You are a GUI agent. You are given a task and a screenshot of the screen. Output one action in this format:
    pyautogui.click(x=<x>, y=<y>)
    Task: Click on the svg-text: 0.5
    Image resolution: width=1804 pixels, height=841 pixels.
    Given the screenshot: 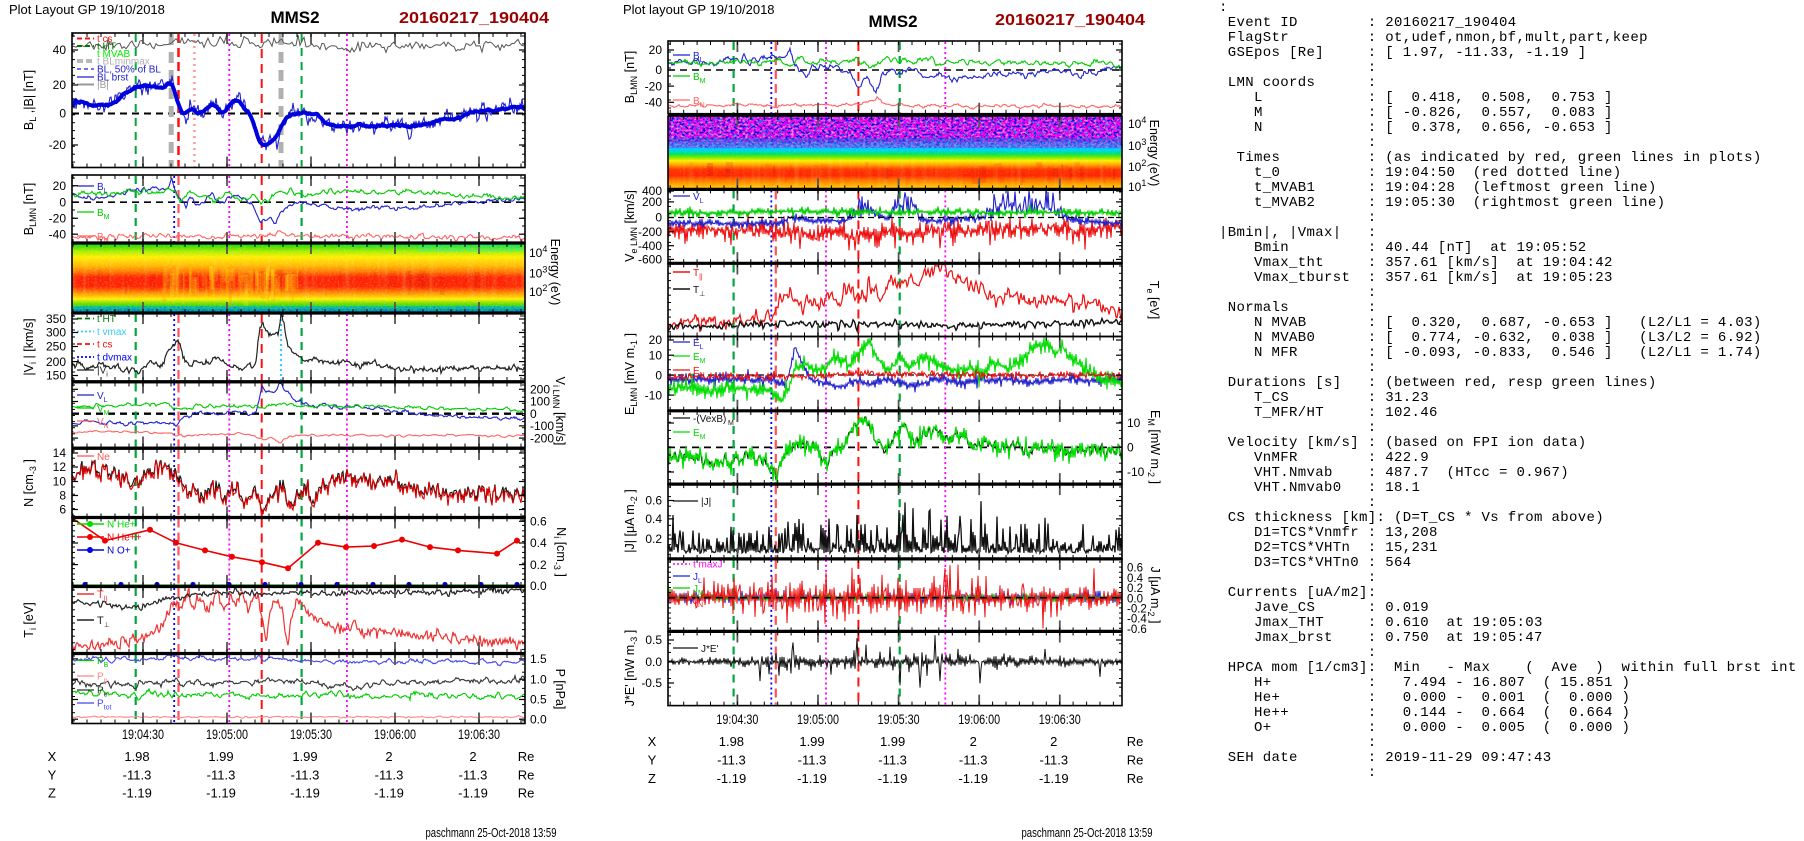 What is the action you would take?
    pyautogui.click(x=653, y=640)
    